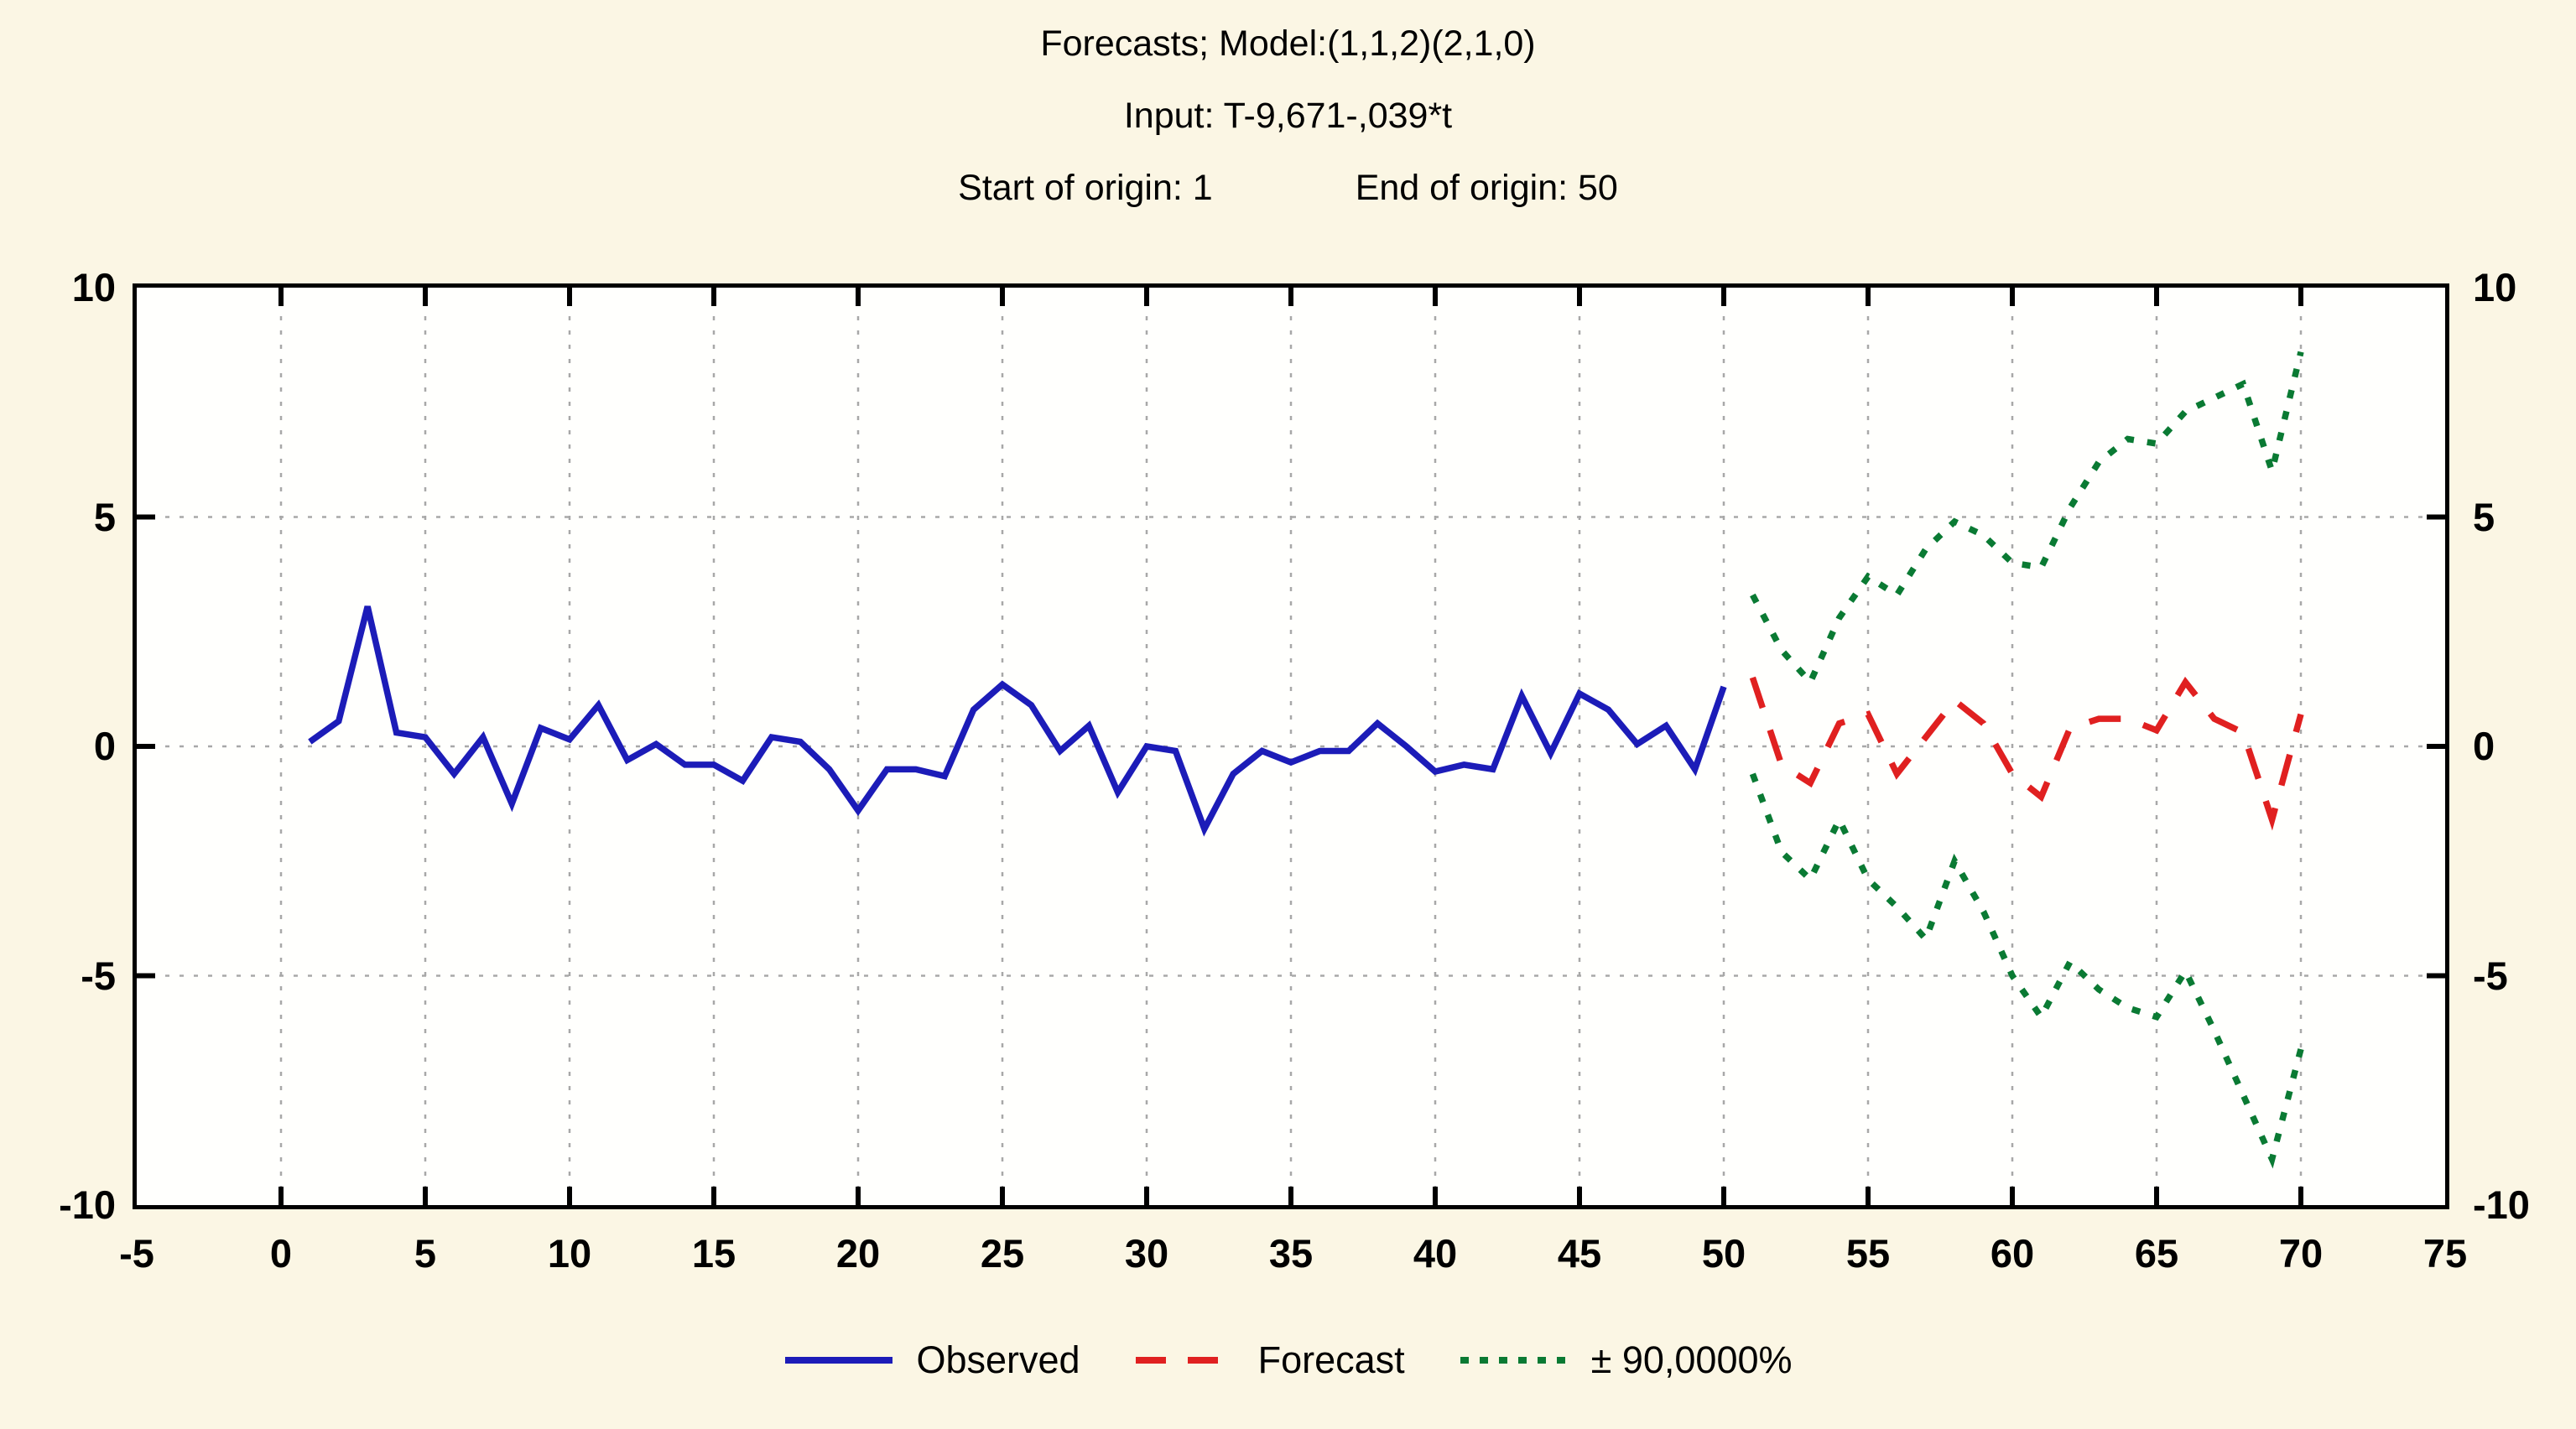 This screenshot has height=1429, width=2576. Describe the element at coordinates (1723, 1253) in the screenshot. I see `x-axis-tick-label: 50` at that location.